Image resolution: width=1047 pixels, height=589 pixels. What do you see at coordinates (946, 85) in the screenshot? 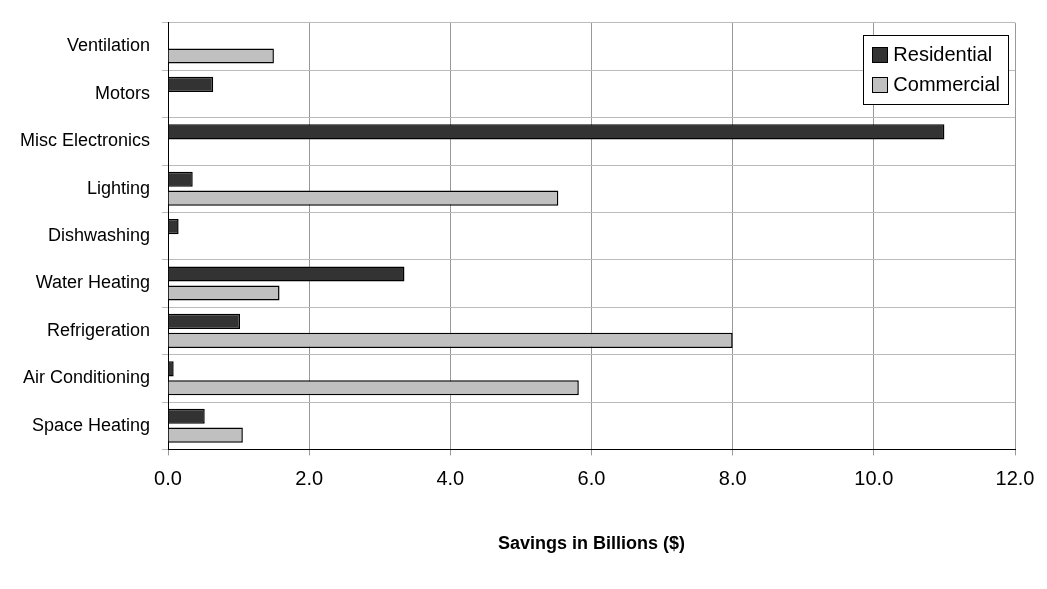
I see `legend-label: Commercial` at bounding box center [946, 85].